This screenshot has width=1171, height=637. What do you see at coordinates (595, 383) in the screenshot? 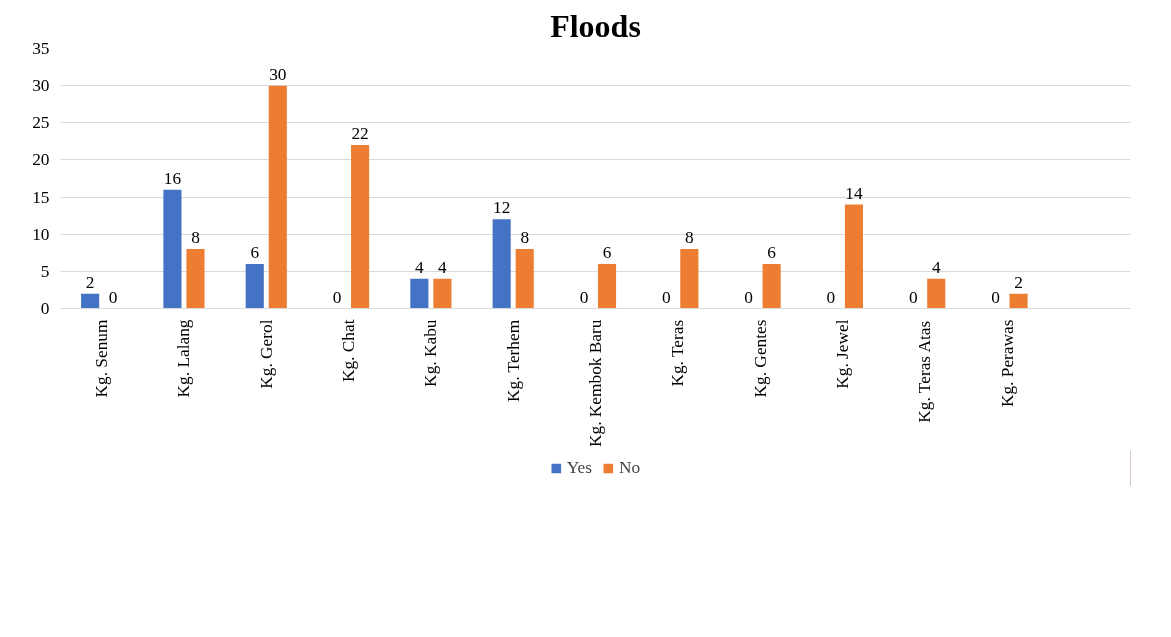
I see `x-tick-label: Kg. Kembok Baru` at bounding box center [595, 383].